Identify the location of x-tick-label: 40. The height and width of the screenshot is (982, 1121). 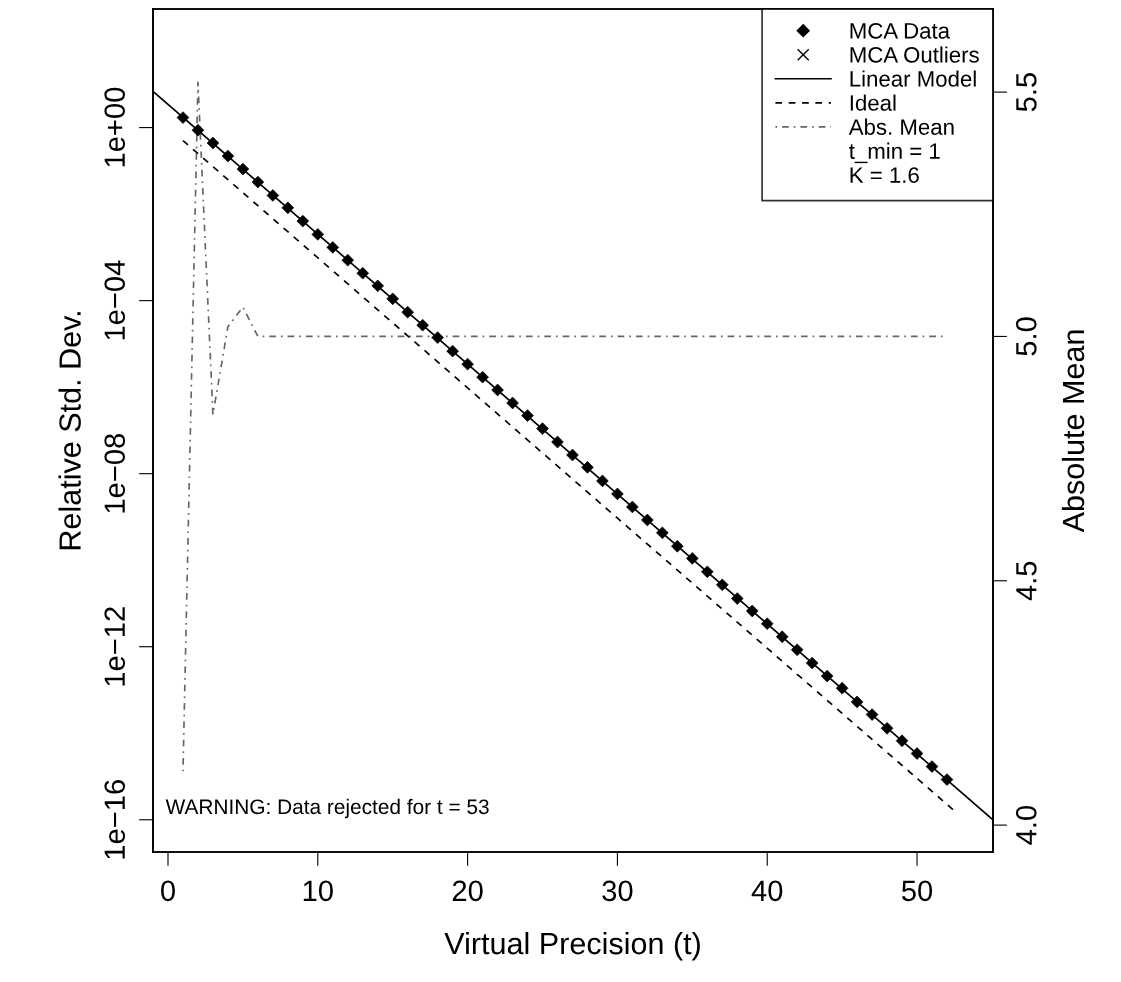
(767, 891).